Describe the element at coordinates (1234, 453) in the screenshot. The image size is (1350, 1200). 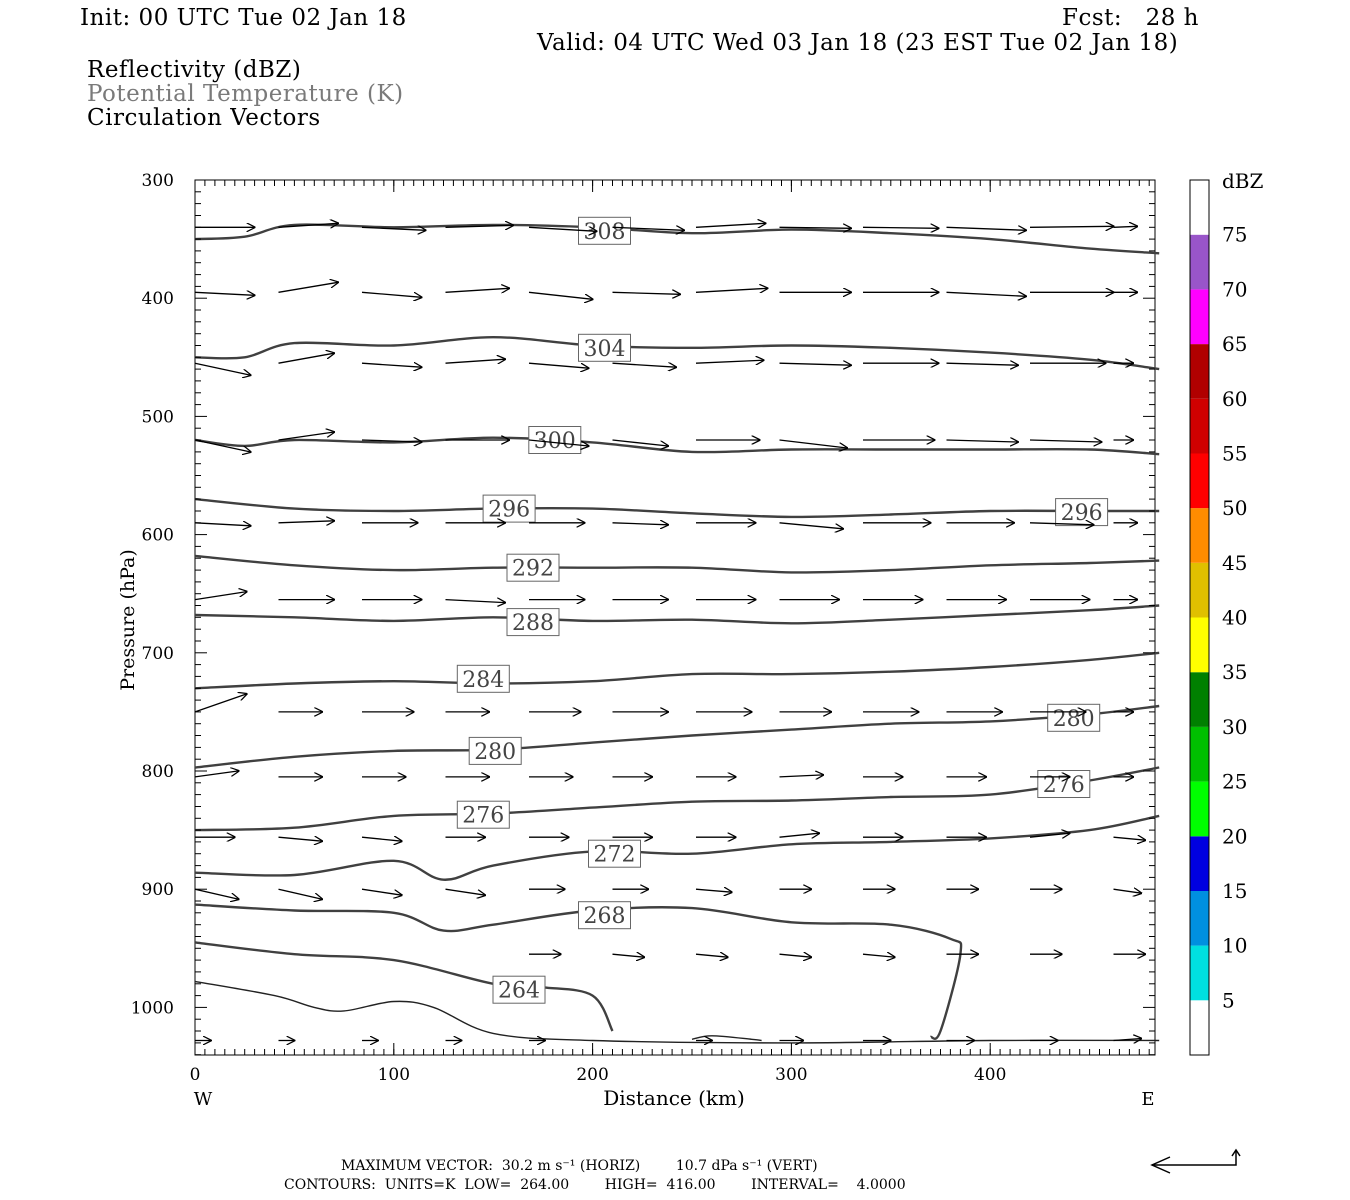
I see `colorbar-level-label: 55` at that location.